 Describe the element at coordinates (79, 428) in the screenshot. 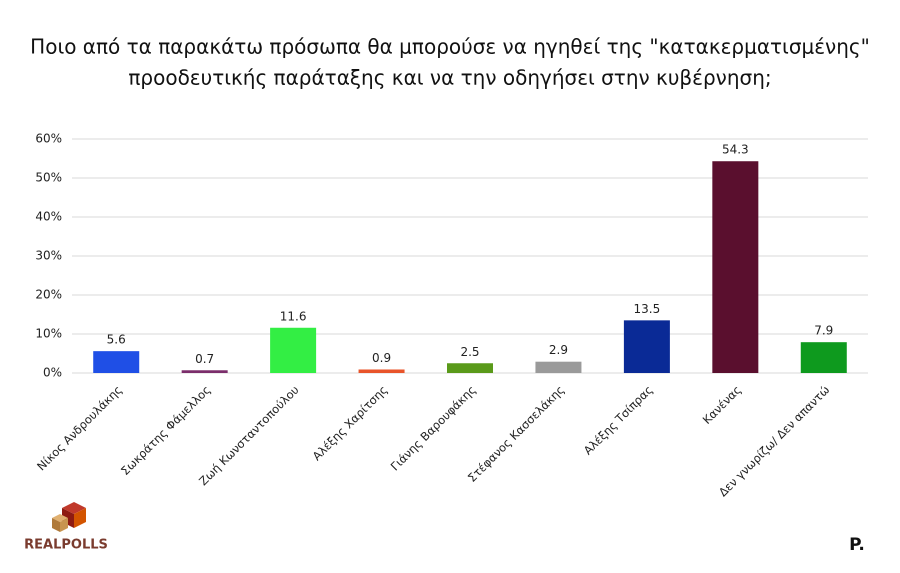

I see `x-tick-label: Νίκος Ανδρουλάκης` at that location.